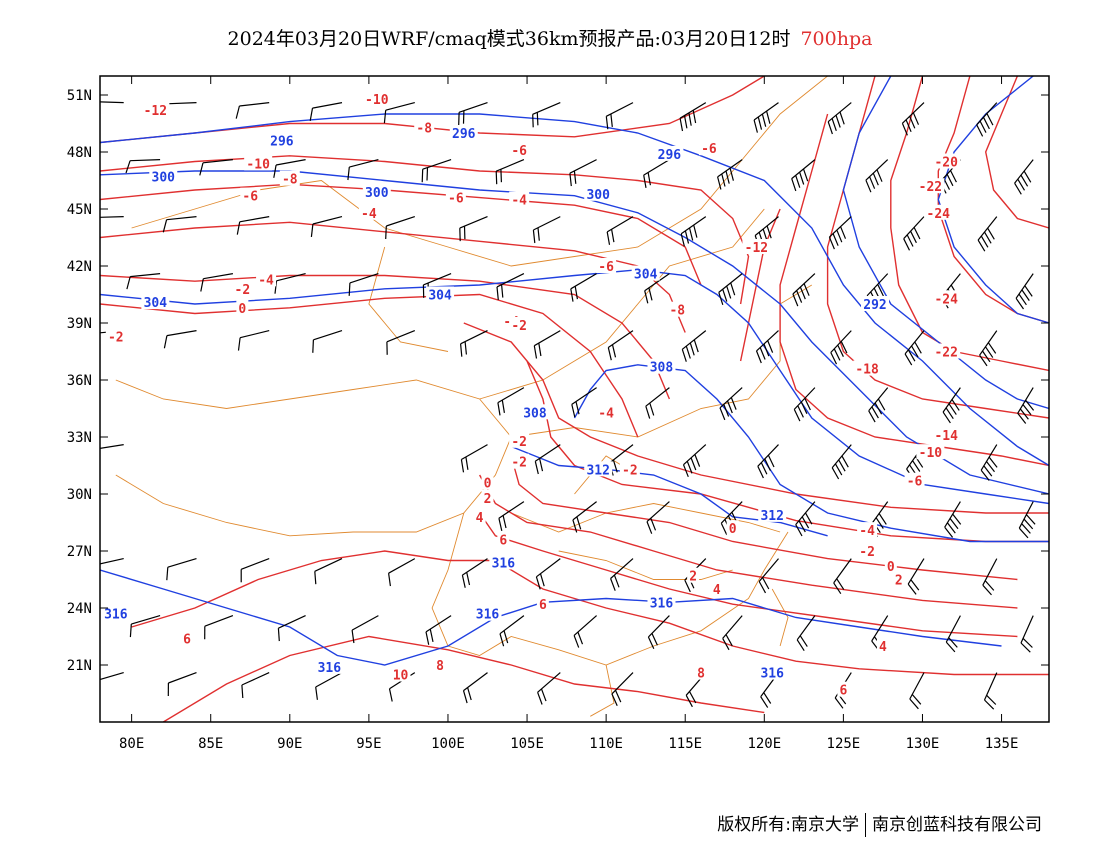 The width and height of the screenshot is (1100, 850). What do you see at coordinates (843, 691) in the screenshot?
I see `temperature-label: 6` at bounding box center [843, 691].